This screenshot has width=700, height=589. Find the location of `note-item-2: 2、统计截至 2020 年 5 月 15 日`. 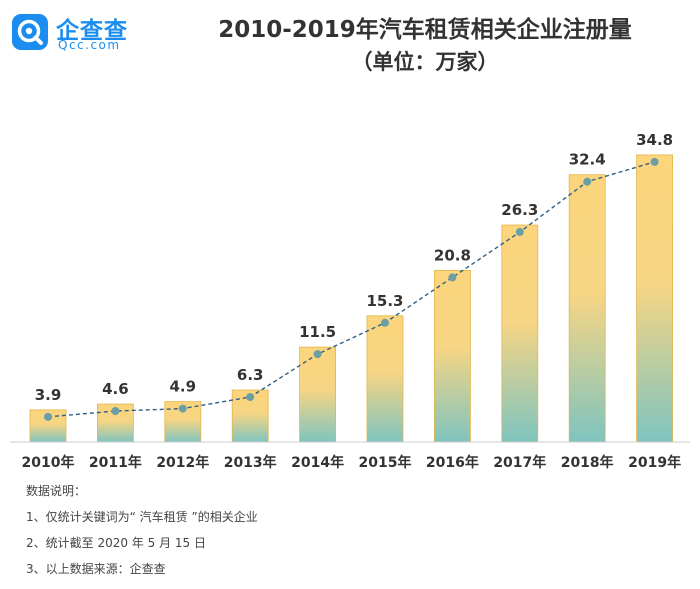

note-item-2: 2、统计截至 2020 年 5 月 15 日 is located at coordinates (116, 543).